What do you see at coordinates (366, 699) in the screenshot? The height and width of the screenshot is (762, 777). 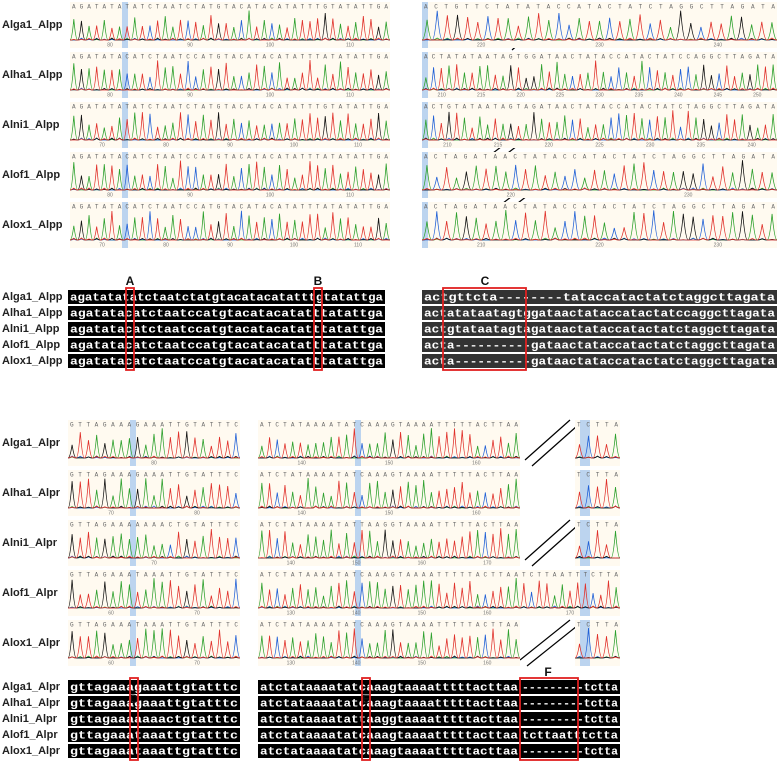 I see `site-marker: E` at bounding box center [366, 699].